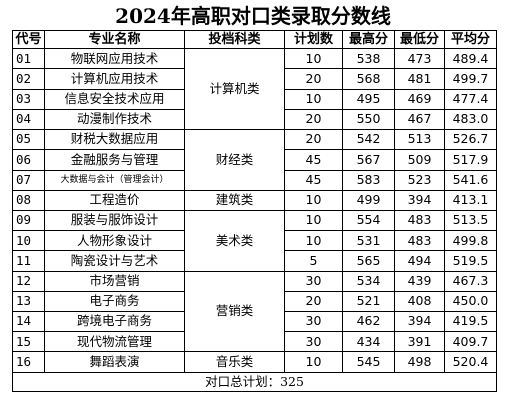  What do you see at coordinates (114, 200) in the screenshot?
I see `row-major-name: 工程造价` at bounding box center [114, 200].